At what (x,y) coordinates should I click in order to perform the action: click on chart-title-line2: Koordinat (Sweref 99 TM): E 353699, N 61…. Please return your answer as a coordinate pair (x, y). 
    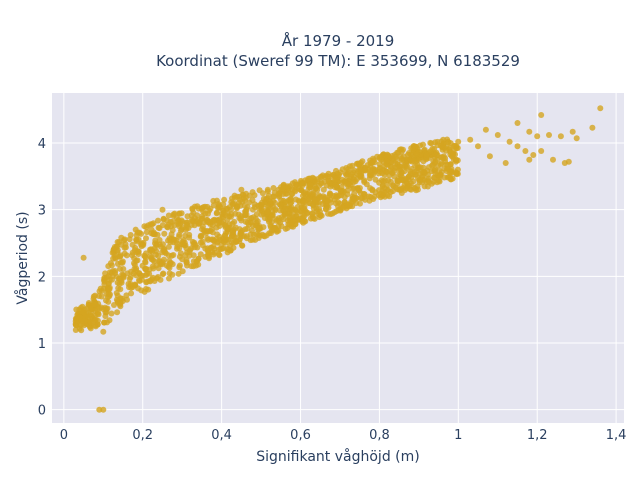
    Looking at the image, I should click on (338, 61).